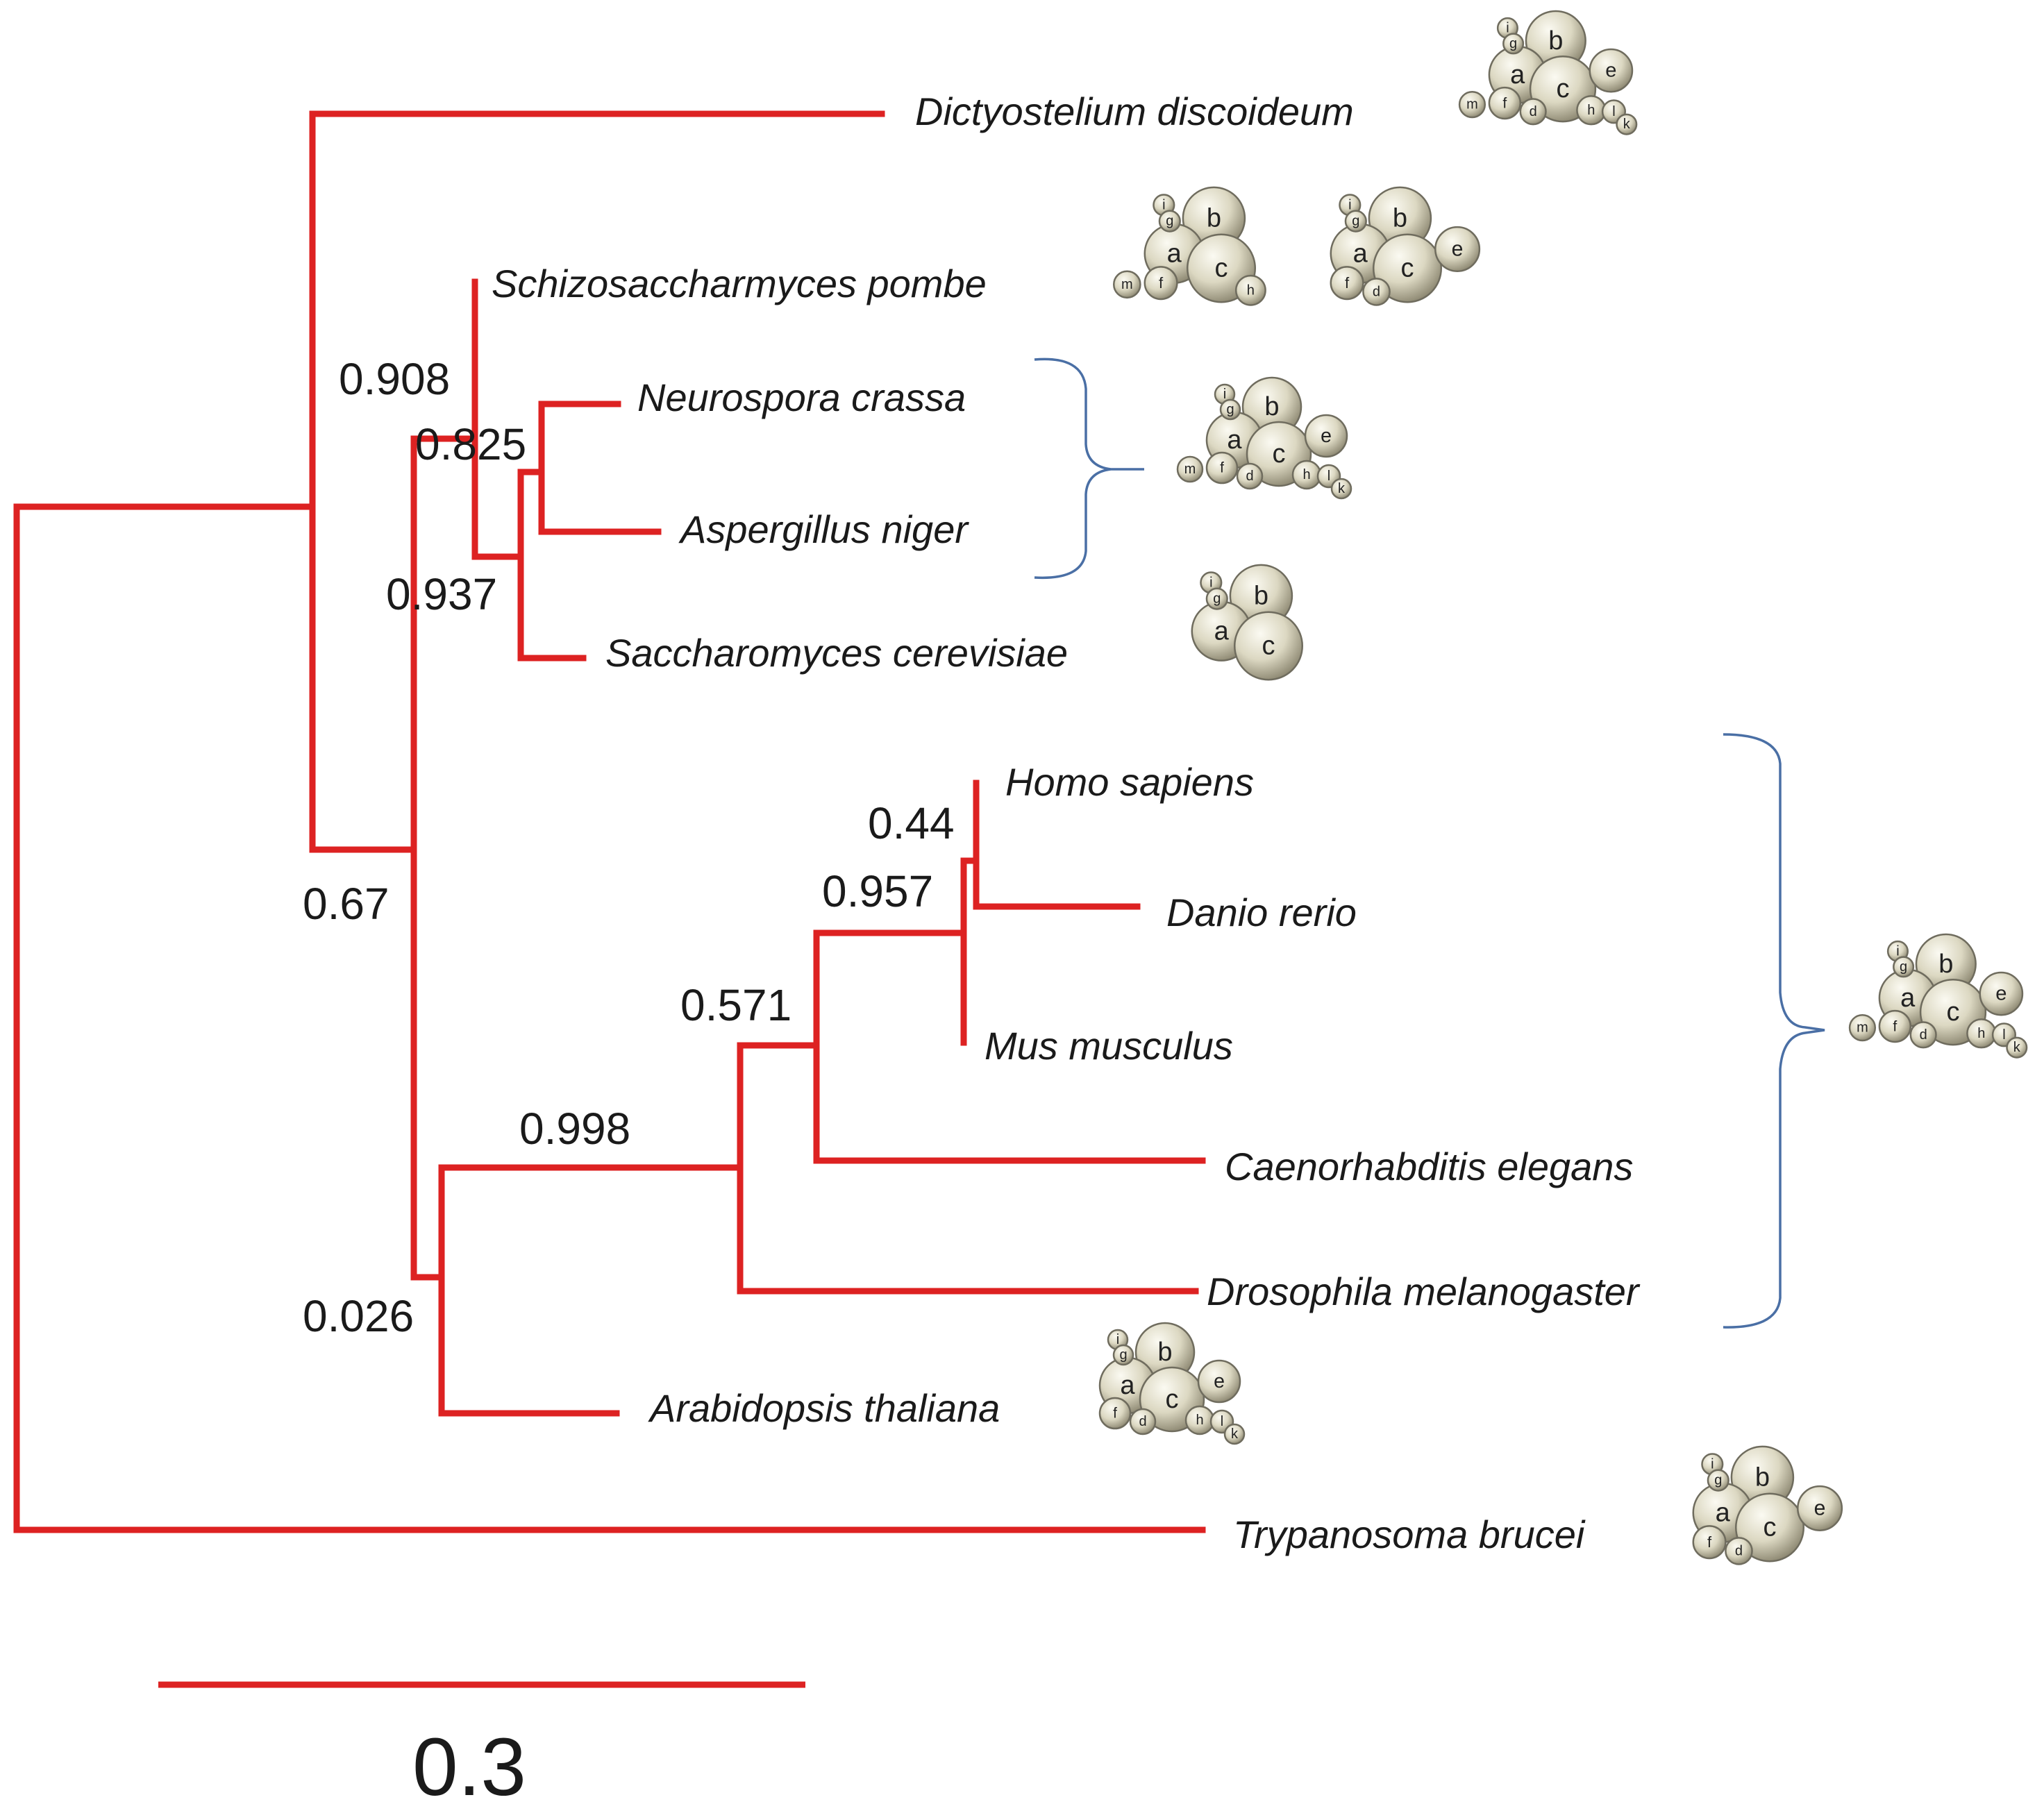 Image resolution: width=2044 pixels, height=1802 pixels. I want to click on subunit-bubble-h, so click(1250, 290).